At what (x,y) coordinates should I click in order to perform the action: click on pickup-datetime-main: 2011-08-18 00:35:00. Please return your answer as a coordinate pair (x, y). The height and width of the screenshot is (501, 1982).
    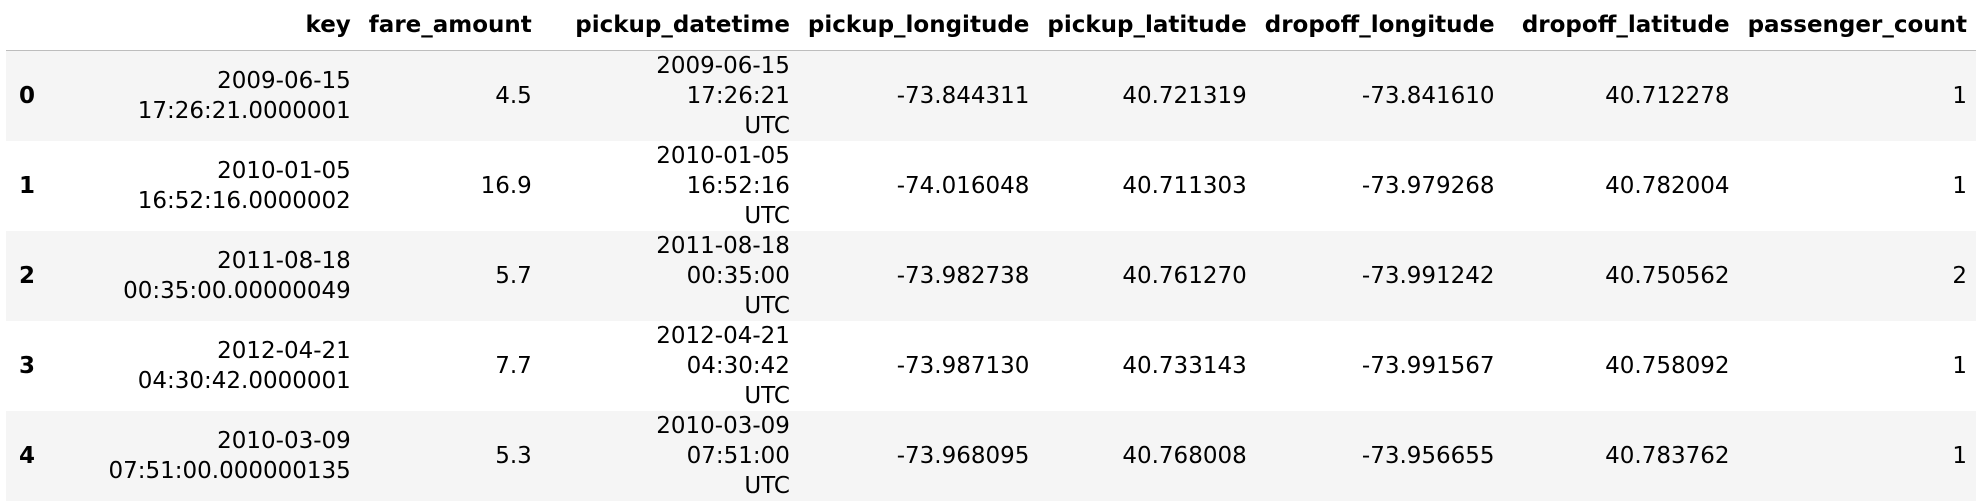
    Looking at the image, I should click on (723, 261).